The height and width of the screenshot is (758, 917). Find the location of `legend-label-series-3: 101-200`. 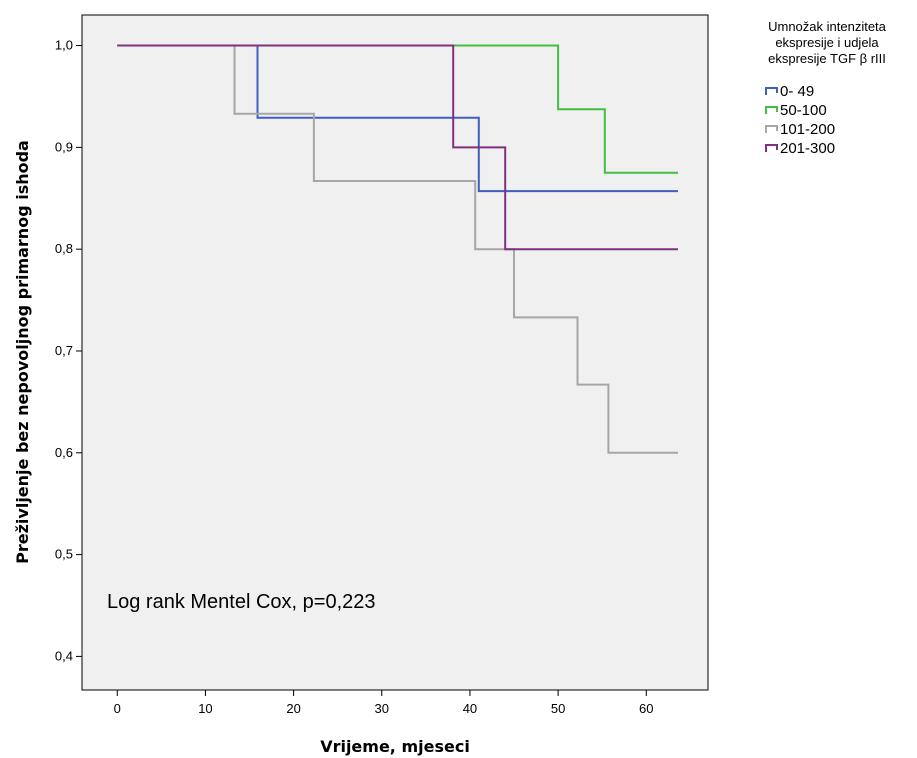

legend-label-series-3: 101-200 is located at coordinates (807, 129).